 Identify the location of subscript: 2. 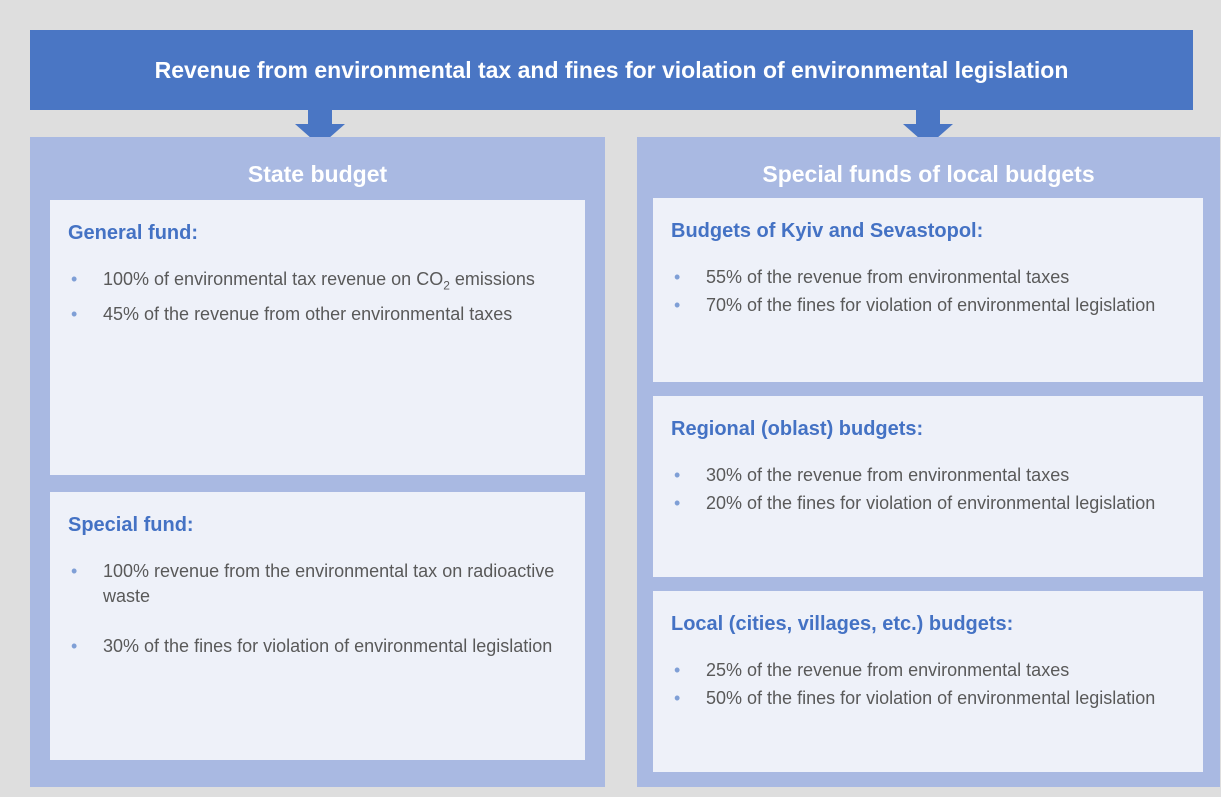
(446, 285).